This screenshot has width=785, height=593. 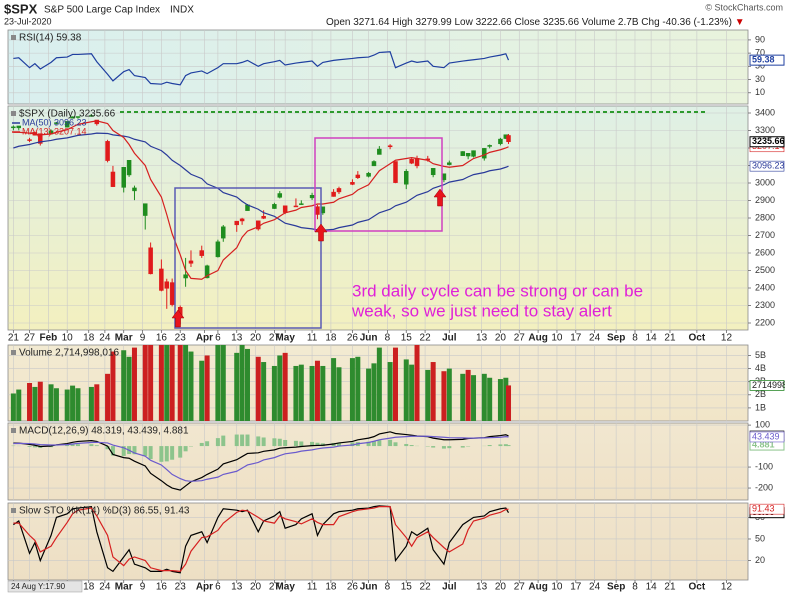 What do you see at coordinates (449, 587) in the screenshot?
I see `x-tick-label: Jul` at bounding box center [449, 587].